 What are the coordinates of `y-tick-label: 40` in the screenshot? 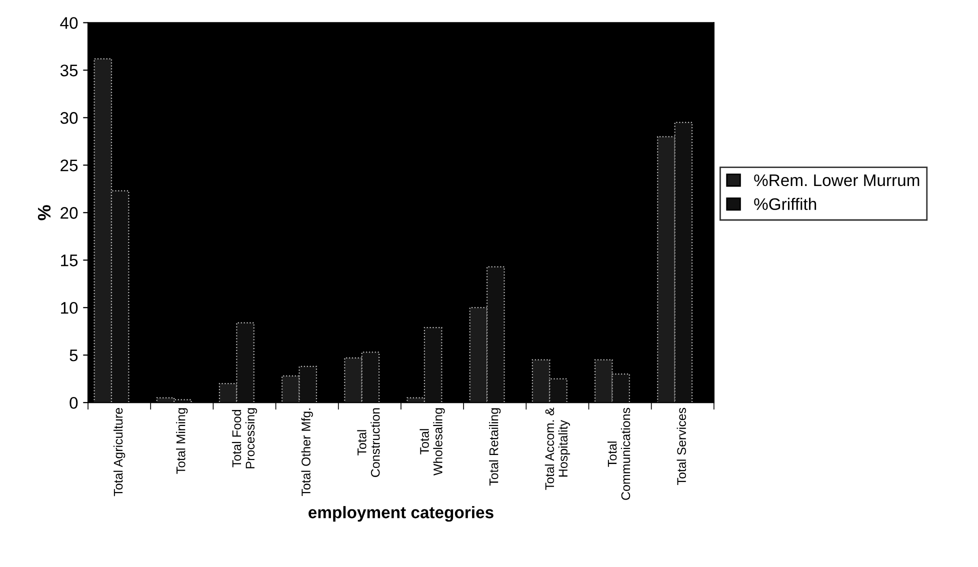 It's located at (69, 23).